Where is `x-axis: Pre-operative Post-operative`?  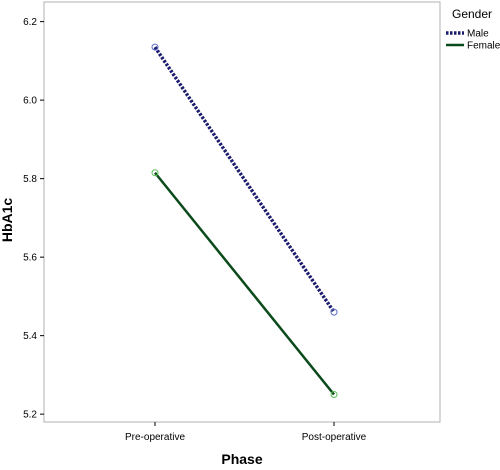 x-axis: Pre-operative Post-operative is located at coordinates (246, 432).